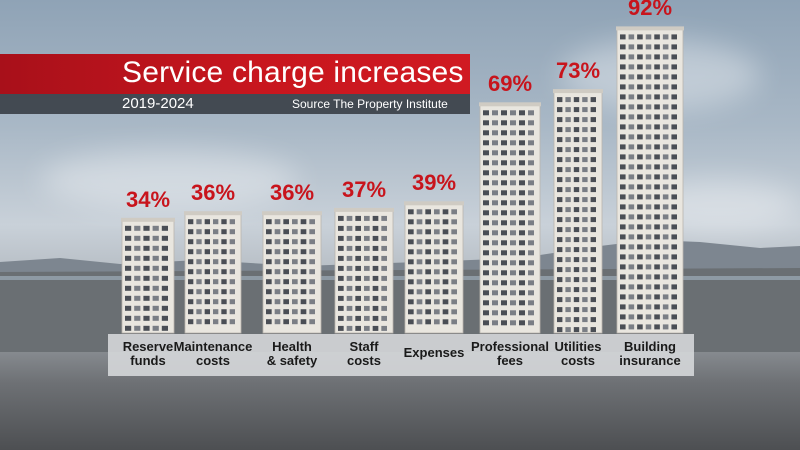  I want to click on title-banner, so click(235, 74).